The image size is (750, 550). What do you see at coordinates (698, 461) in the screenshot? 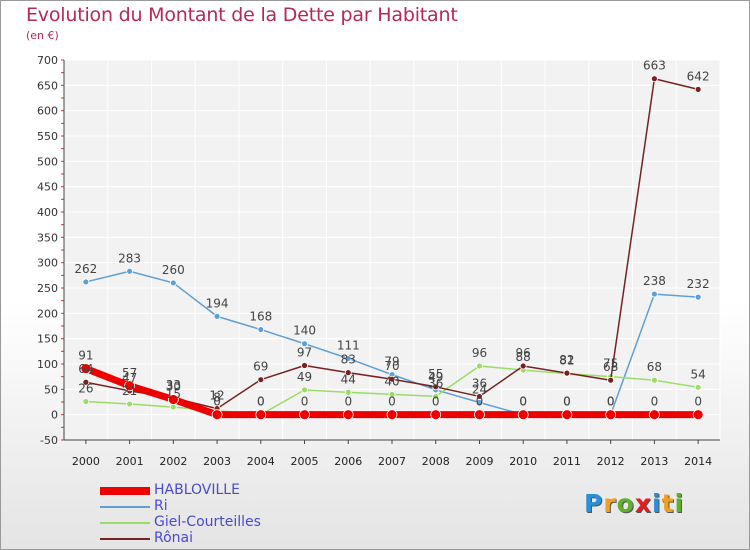
I see `x-tick-label: 2014` at bounding box center [698, 461].